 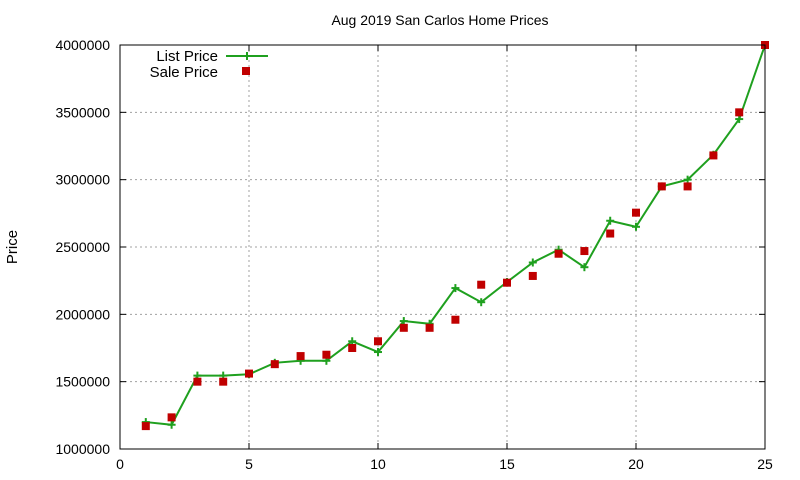 I want to click on legend-plus-glyph, so click(x=247, y=56).